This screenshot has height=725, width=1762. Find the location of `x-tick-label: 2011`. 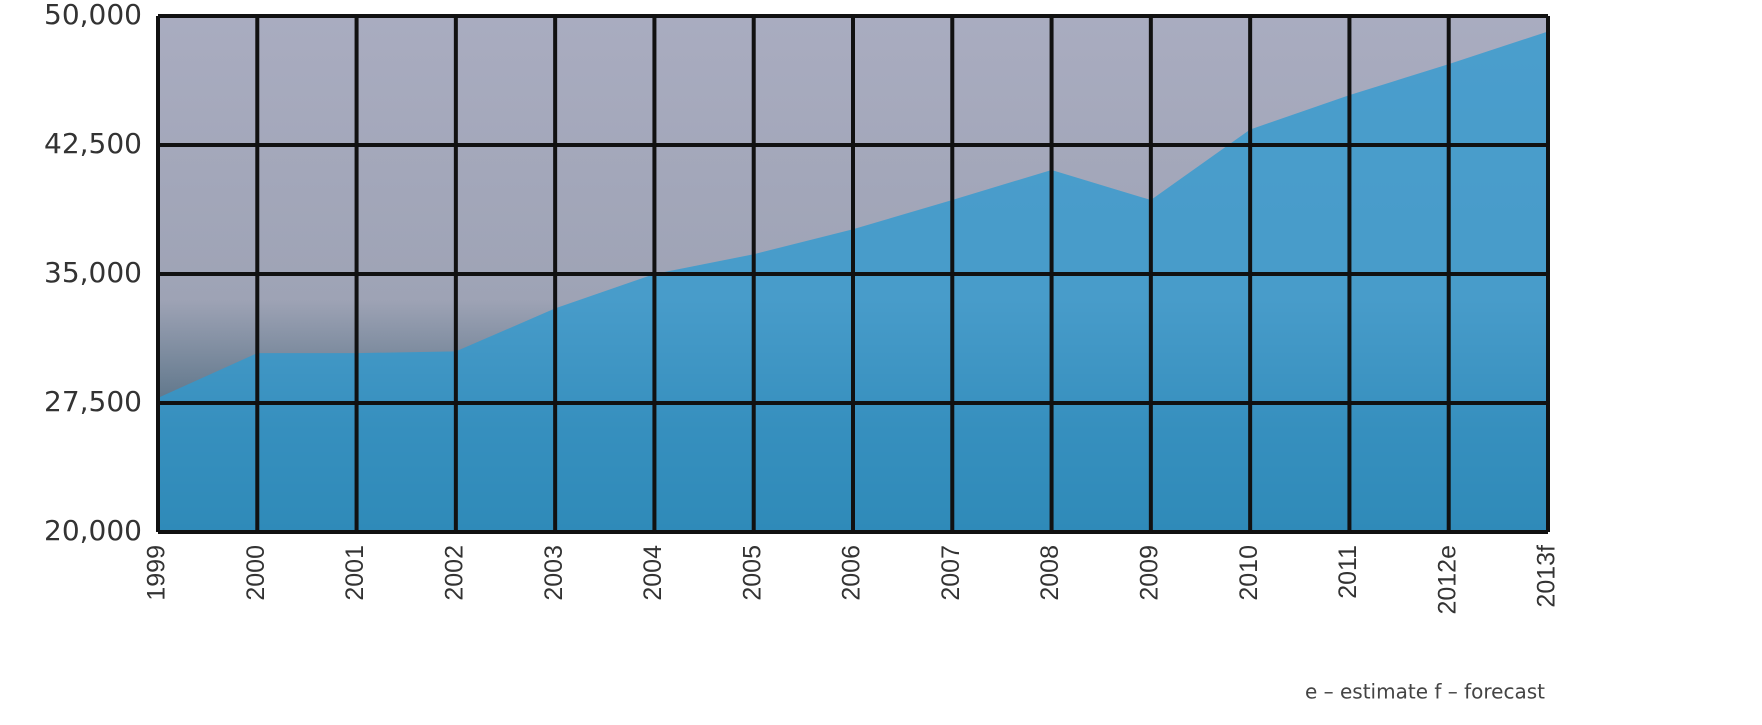

x-tick-label: 2011 is located at coordinates (1348, 572).